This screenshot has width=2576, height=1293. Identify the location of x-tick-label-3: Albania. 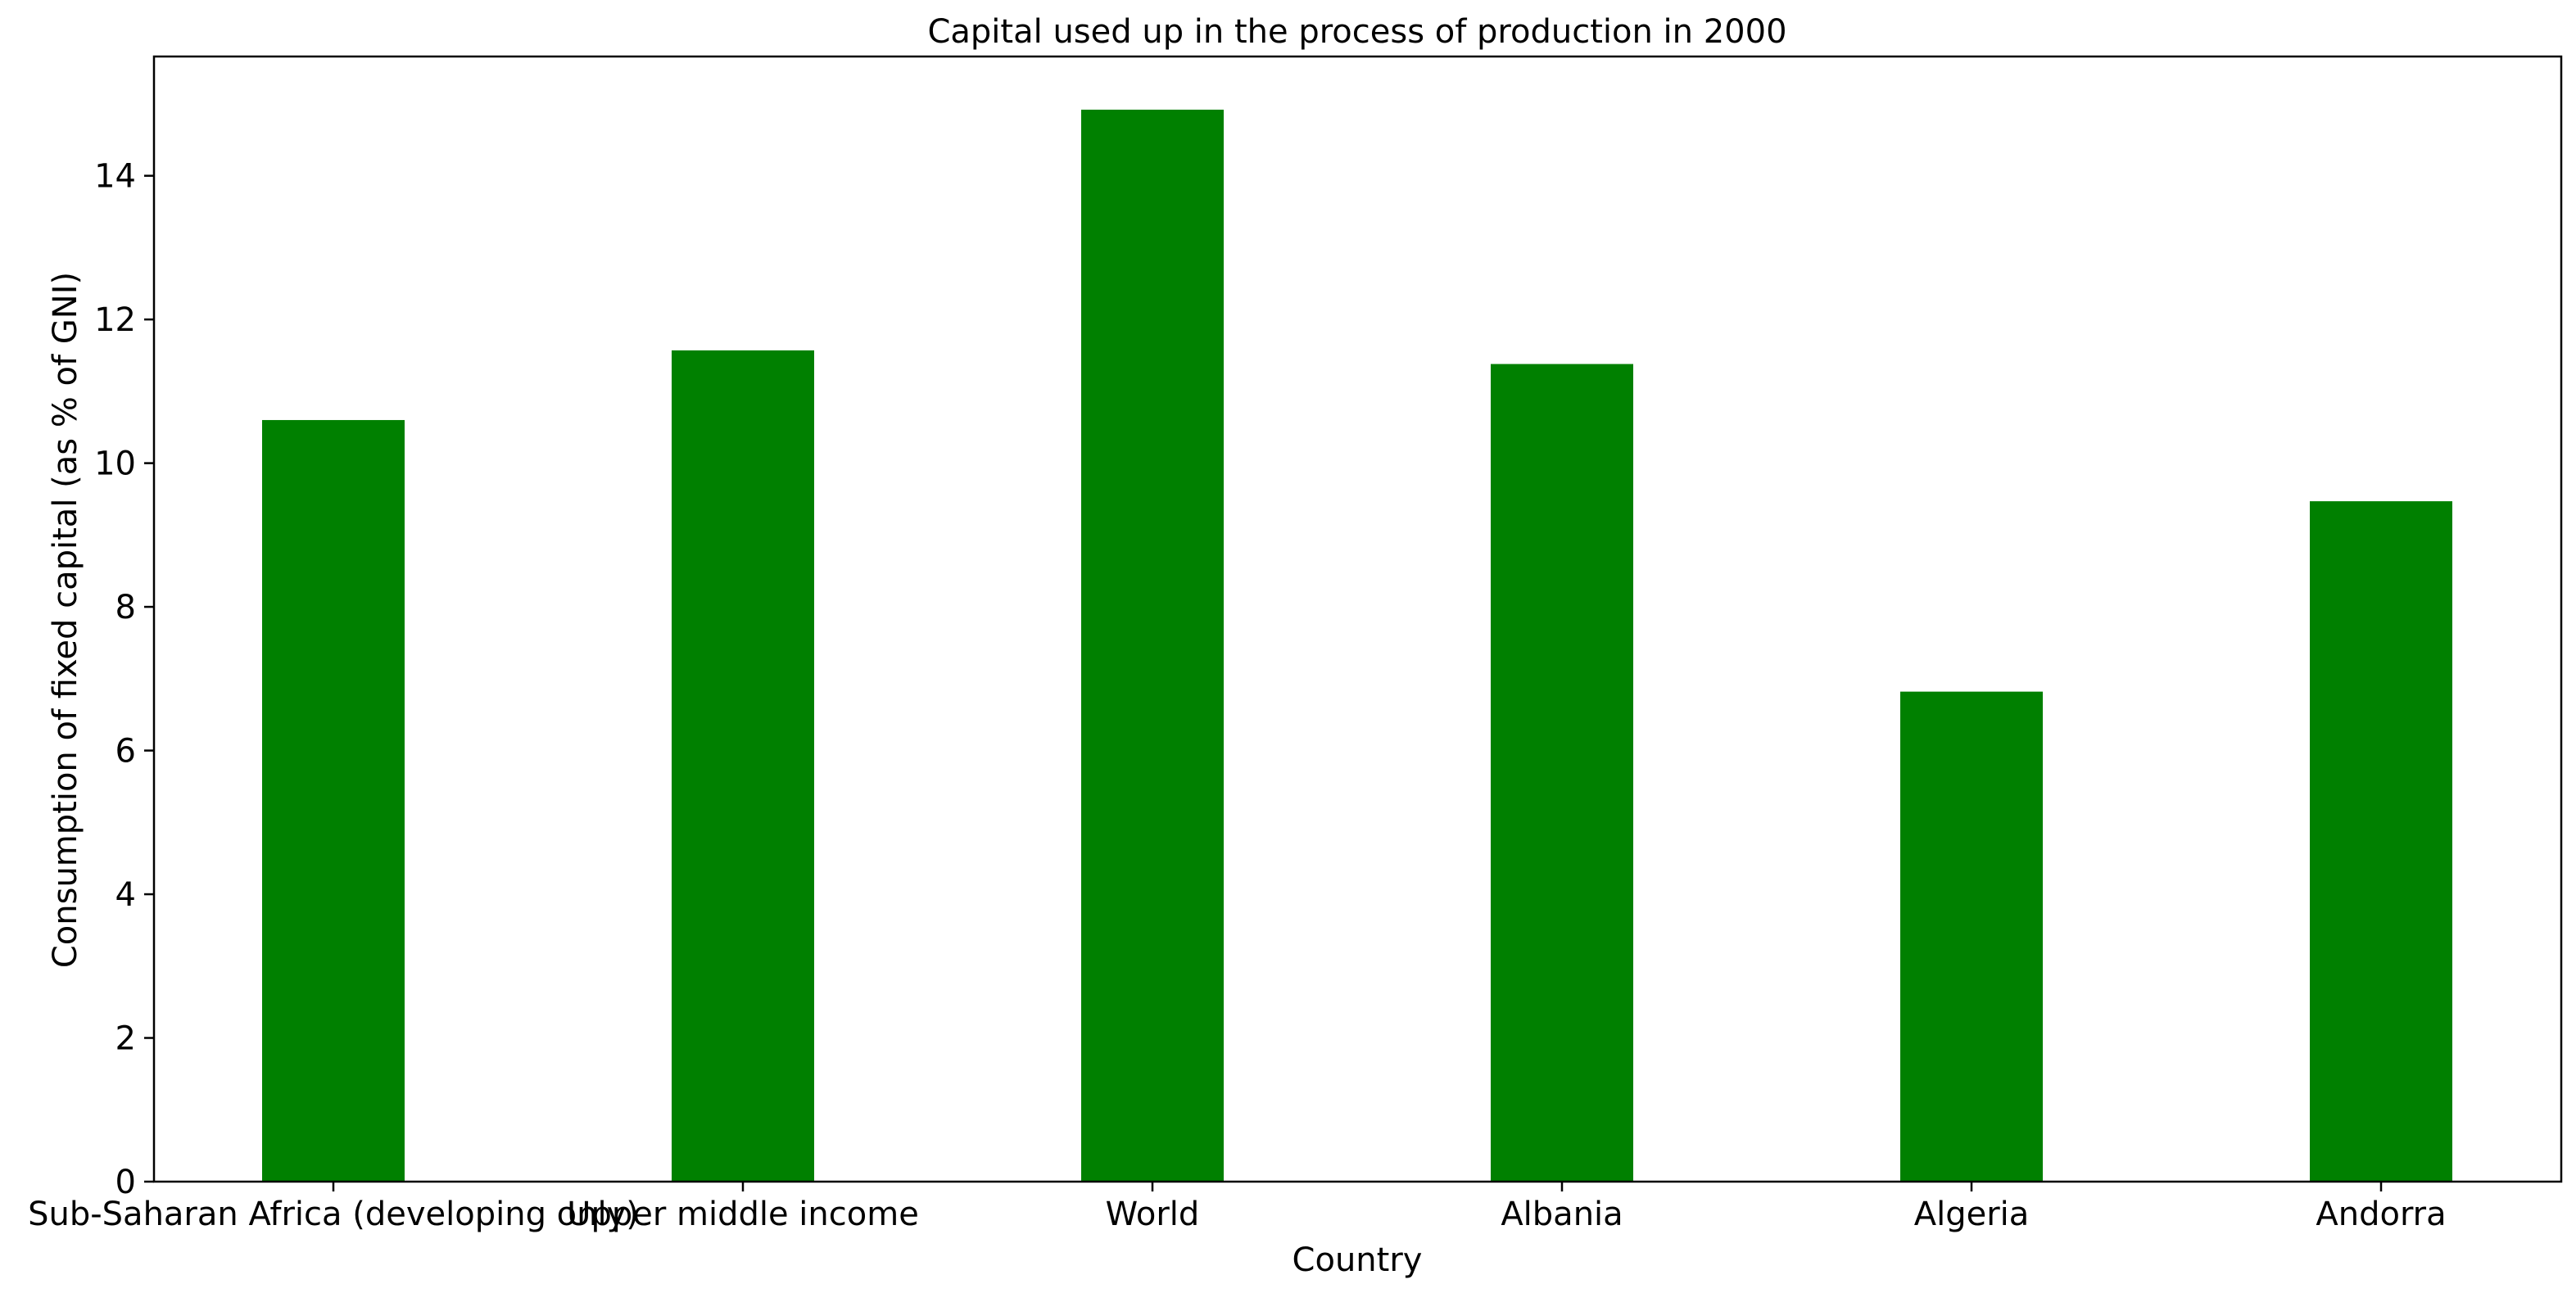
(1562, 1215).